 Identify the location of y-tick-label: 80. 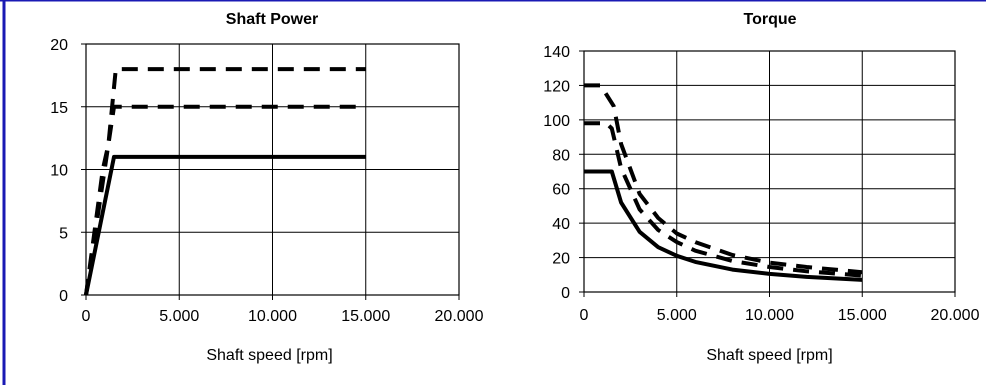
(561, 155).